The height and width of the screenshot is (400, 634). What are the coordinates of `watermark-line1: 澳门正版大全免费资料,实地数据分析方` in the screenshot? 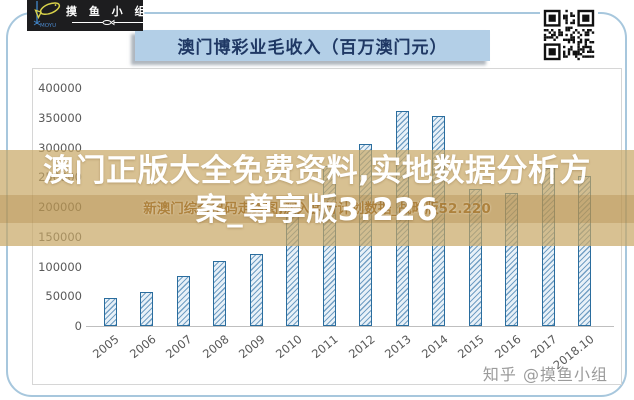 It's located at (317, 171).